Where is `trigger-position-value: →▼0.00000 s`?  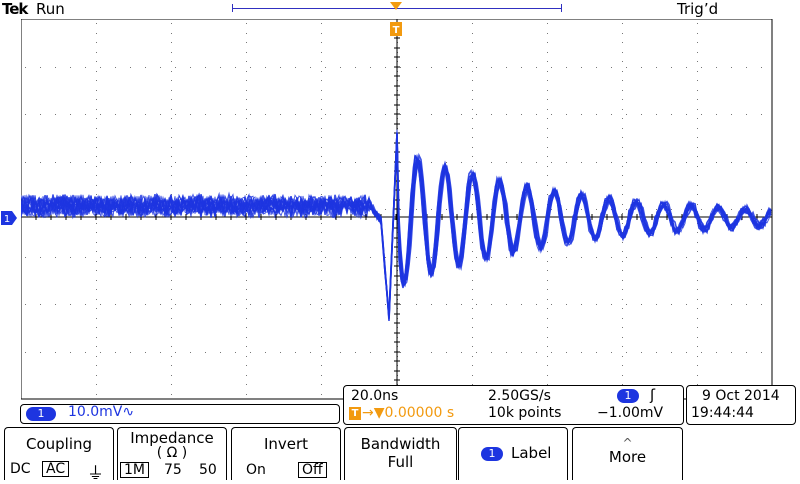 trigger-position-value: →▼0.00000 s is located at coordinates (408, 413).